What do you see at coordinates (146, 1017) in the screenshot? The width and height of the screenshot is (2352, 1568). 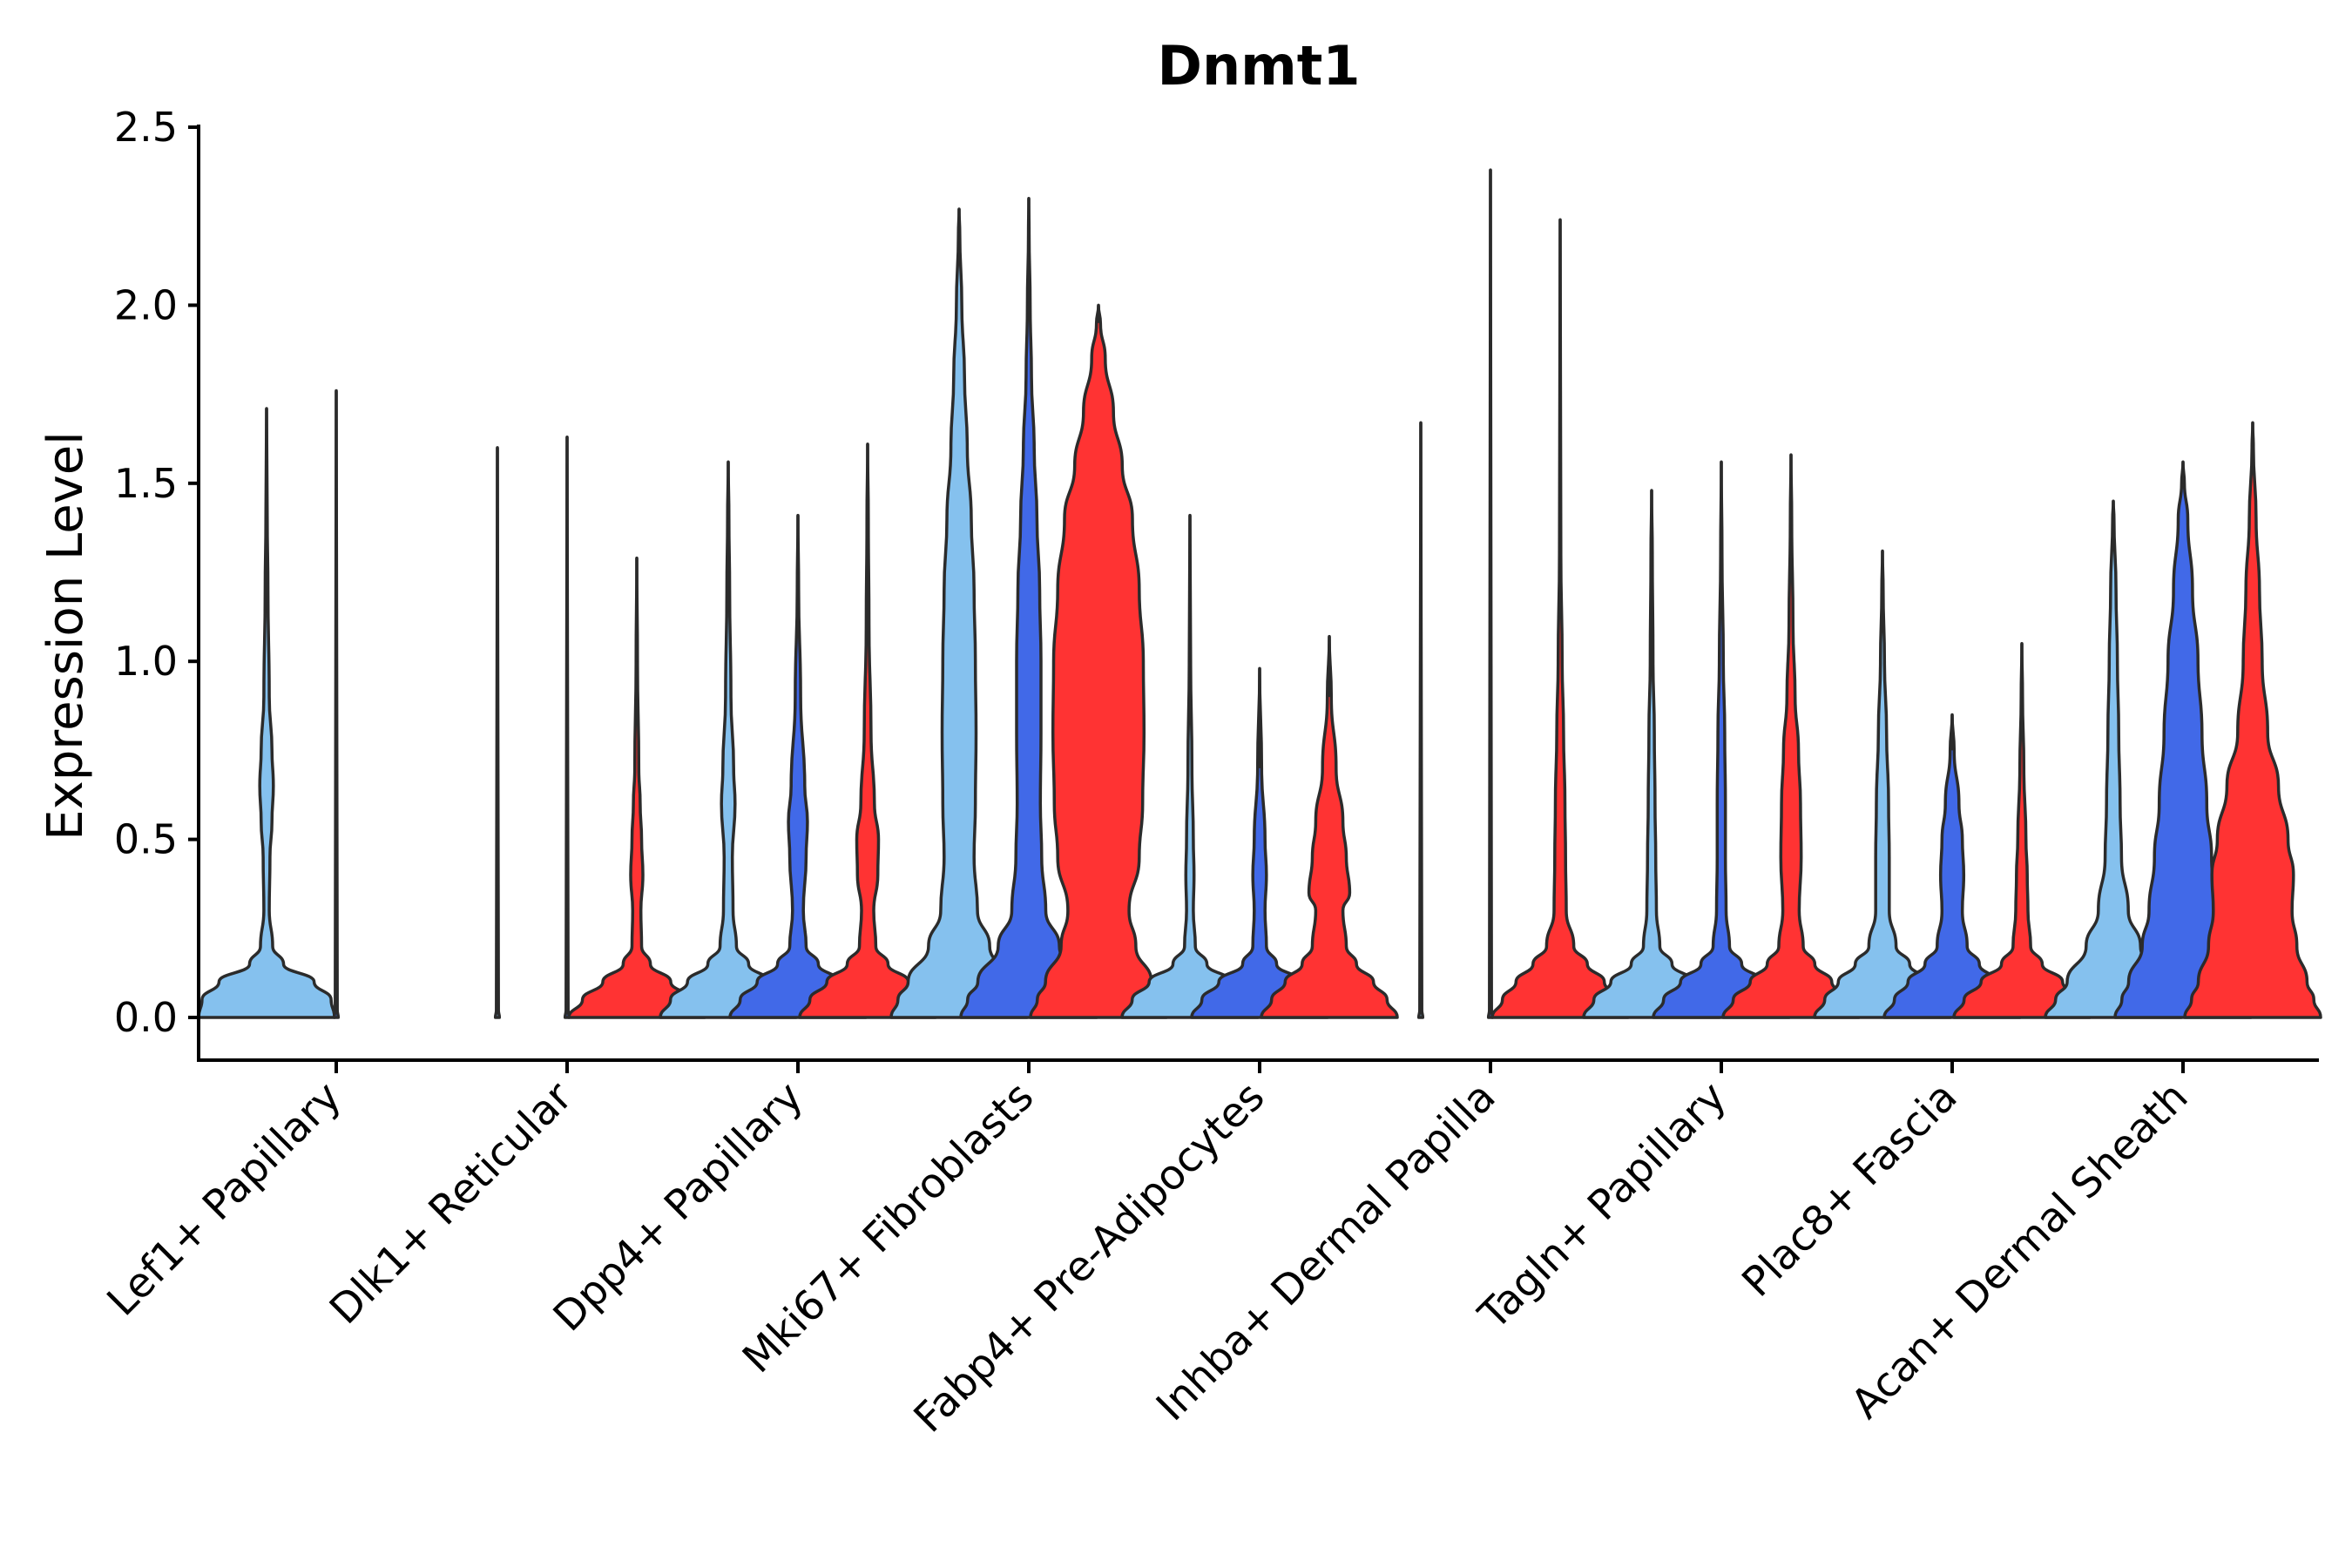 I see `y-tick-label: 0.0` at bounding box center [146, 1017].